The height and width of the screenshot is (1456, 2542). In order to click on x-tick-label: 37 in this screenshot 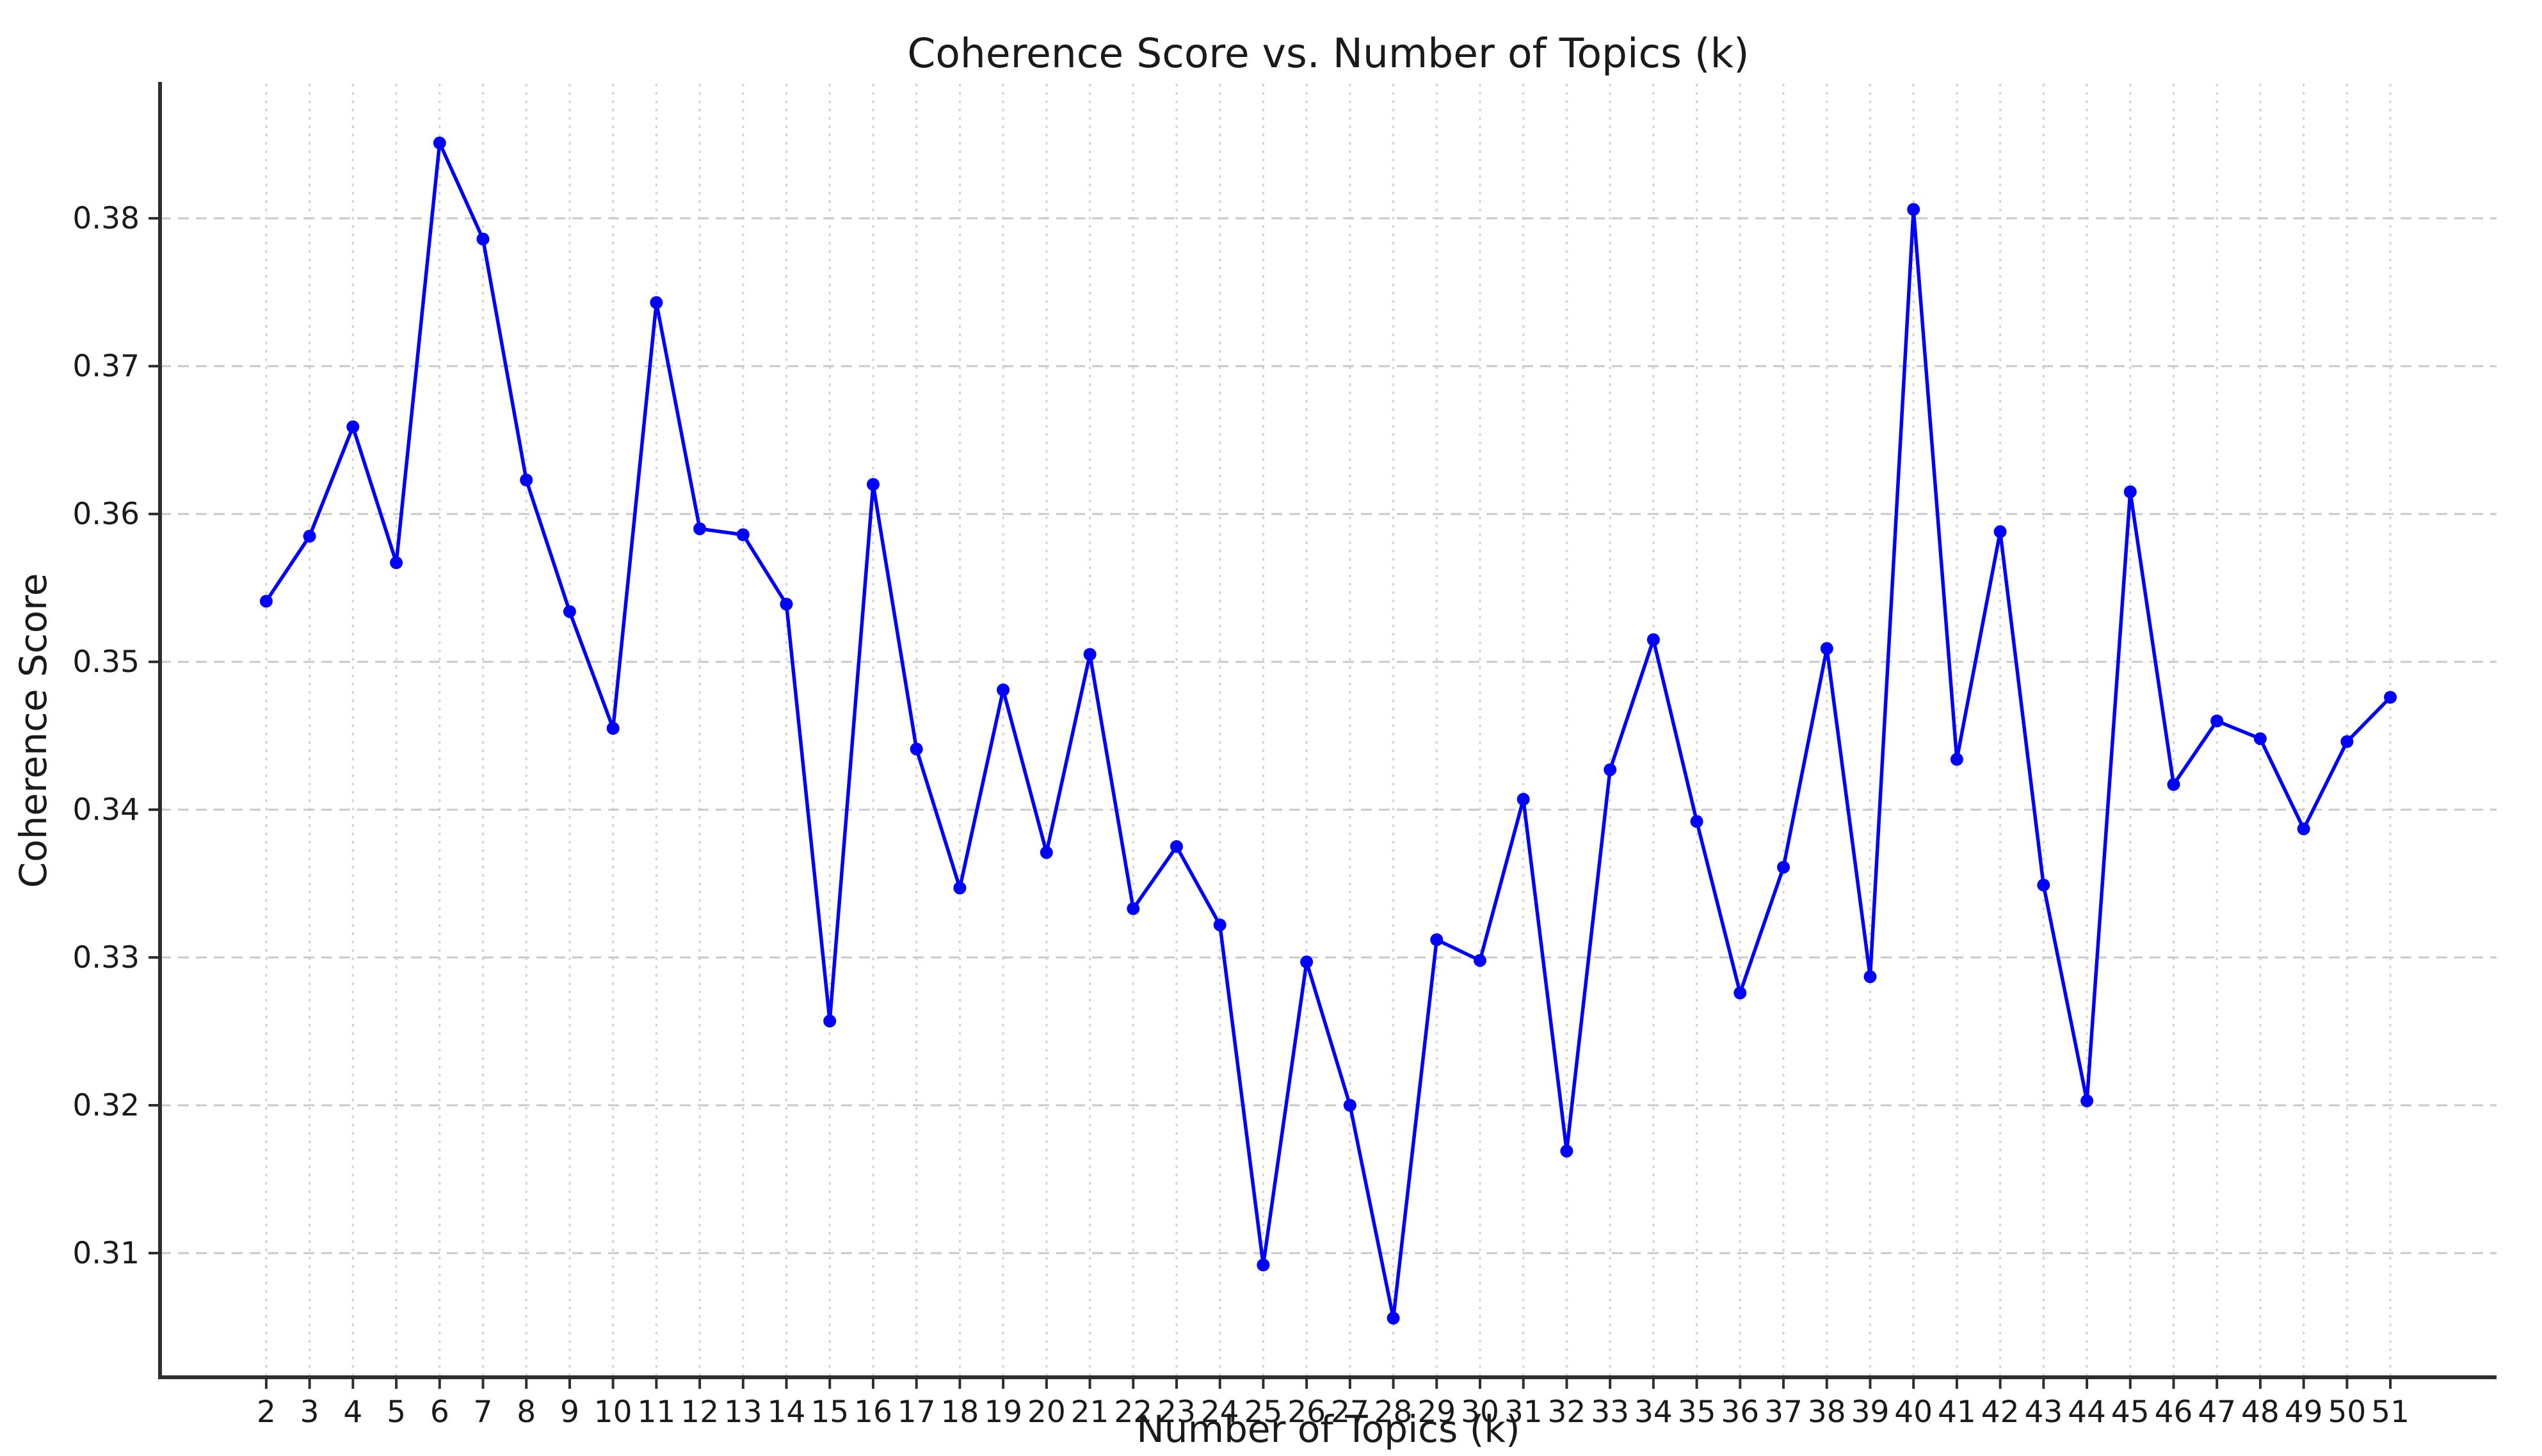, I will do `click(1784, 1412)`.